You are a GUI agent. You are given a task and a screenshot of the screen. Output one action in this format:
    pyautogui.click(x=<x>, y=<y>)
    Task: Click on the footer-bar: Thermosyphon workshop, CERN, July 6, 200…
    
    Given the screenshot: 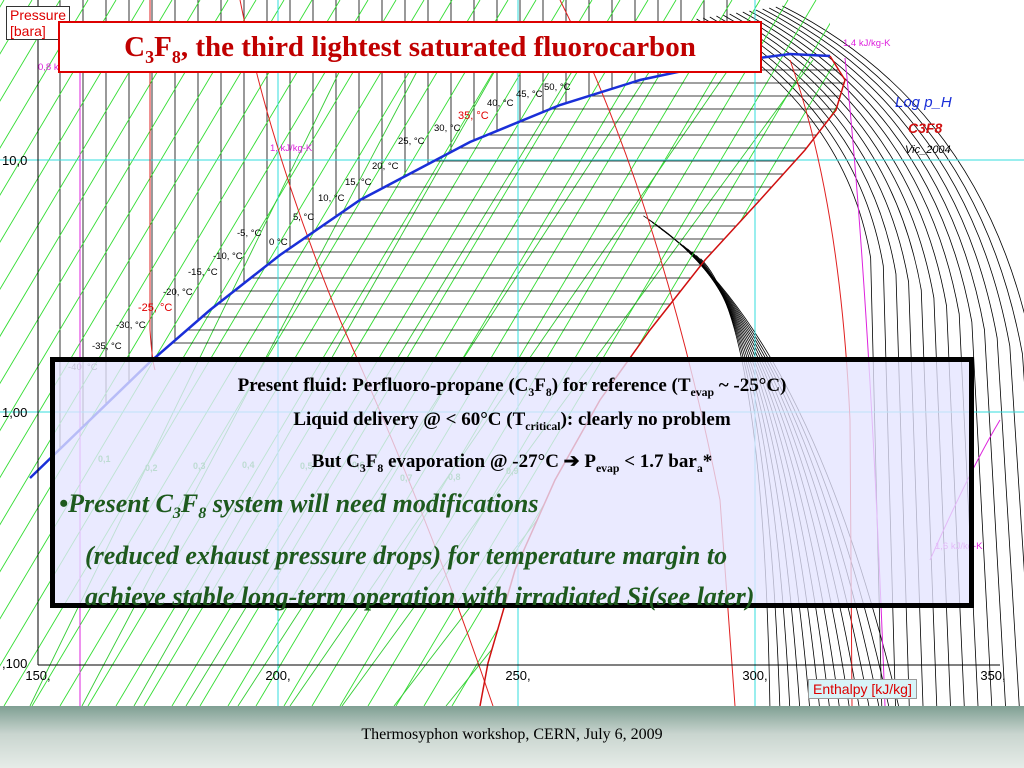 What is the action you would take?
    pyautogui.click(x=512, y=737)
    